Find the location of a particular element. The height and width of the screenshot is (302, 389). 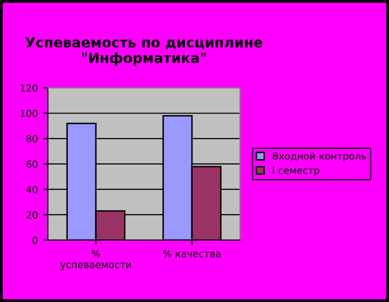

y-tick-label: 80 is located at coordinates (32, 138).